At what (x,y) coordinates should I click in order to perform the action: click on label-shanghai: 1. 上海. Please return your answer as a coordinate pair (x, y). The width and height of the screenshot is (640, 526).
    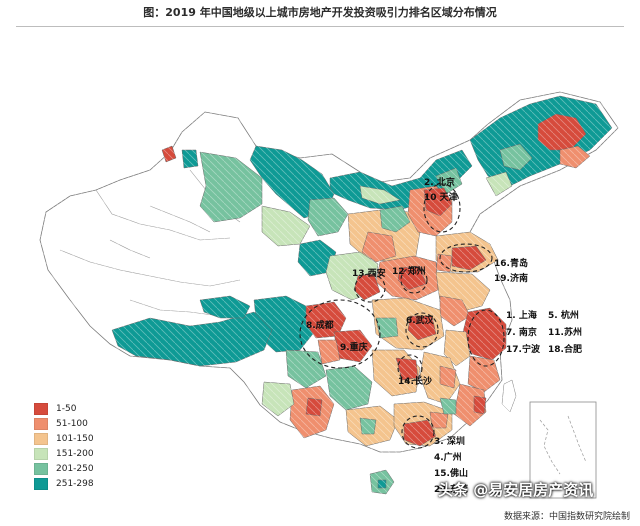
    Looking at the image, I should click on (521, 315).